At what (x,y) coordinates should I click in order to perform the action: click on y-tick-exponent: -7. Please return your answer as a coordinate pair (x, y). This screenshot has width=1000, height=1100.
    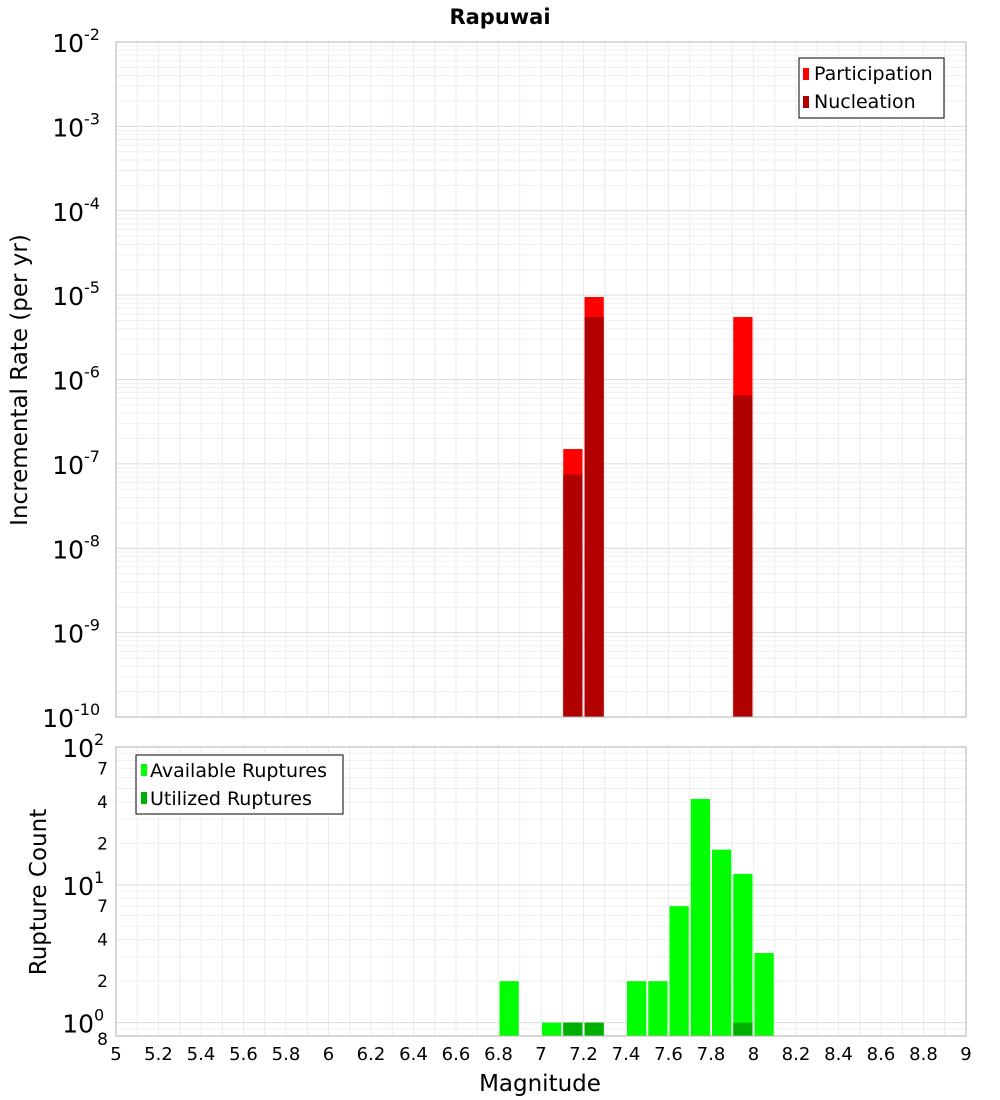
    Looking at the image, I should click on (92, 456).